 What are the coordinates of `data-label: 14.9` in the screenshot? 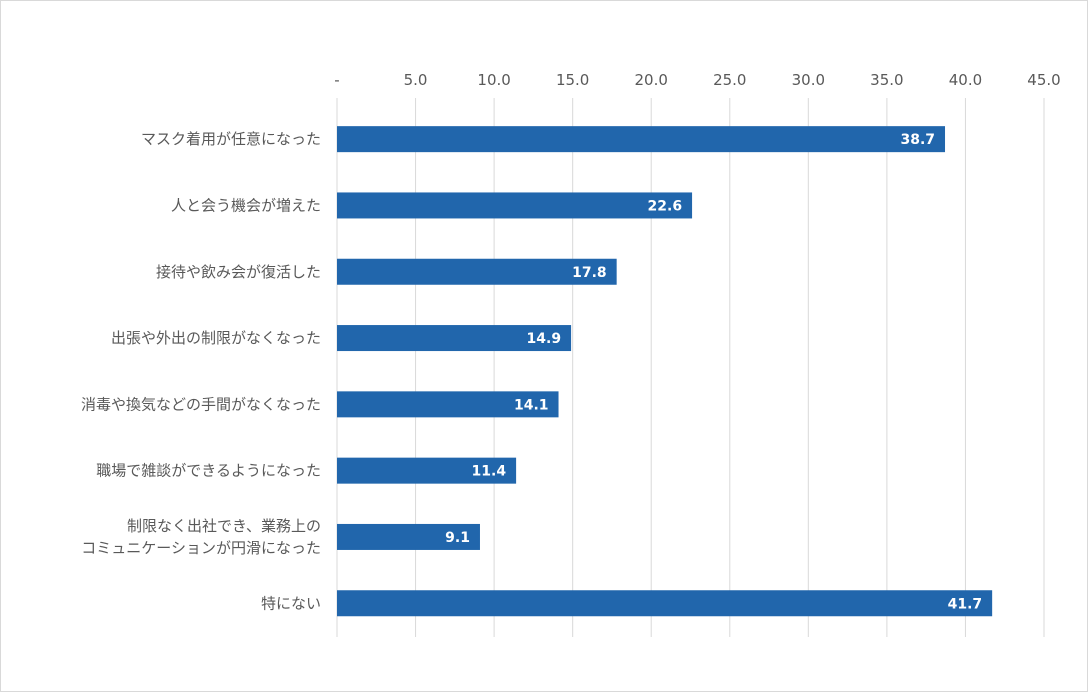 It's located at (544, 339).